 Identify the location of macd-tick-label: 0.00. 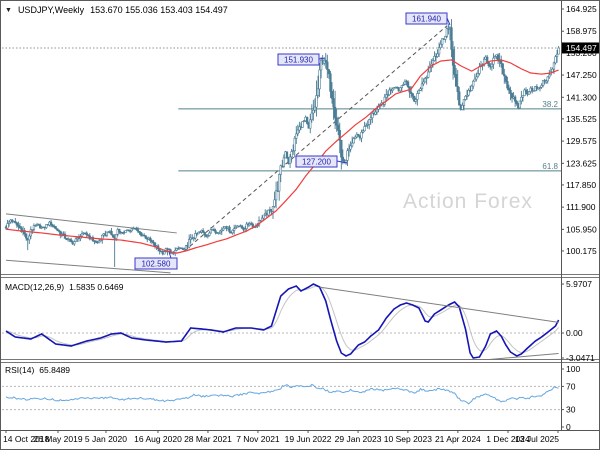
(574, 333).